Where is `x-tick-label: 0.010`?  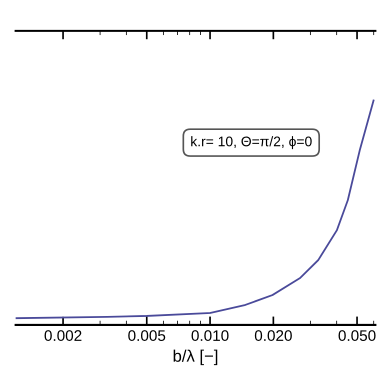 x-tick-label: 0.010 is located at coordinates (210, 336).